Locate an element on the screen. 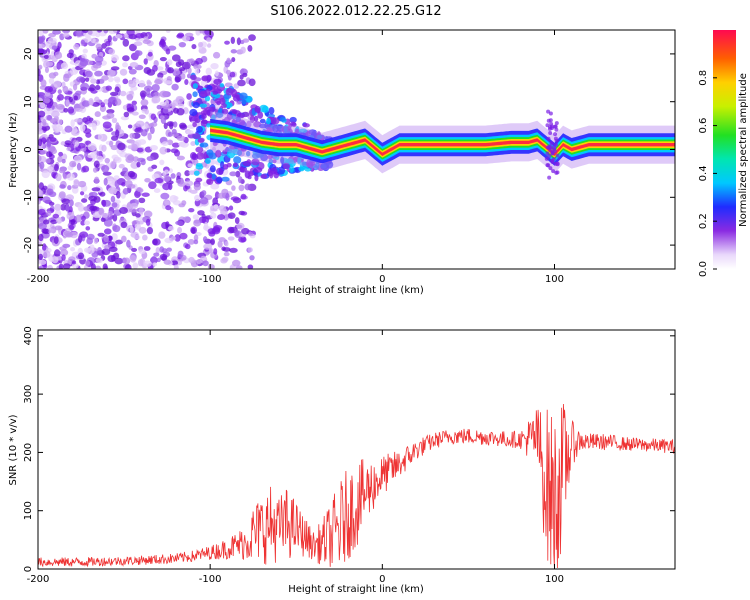 This screenshot has width=750, height=600. snr-x-tick-label: 100 is located at coordinates (554, 579).